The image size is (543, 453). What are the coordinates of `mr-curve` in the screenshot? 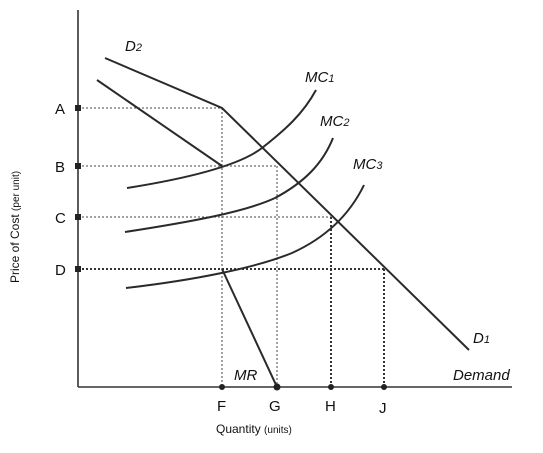 It's located at (249, 328).